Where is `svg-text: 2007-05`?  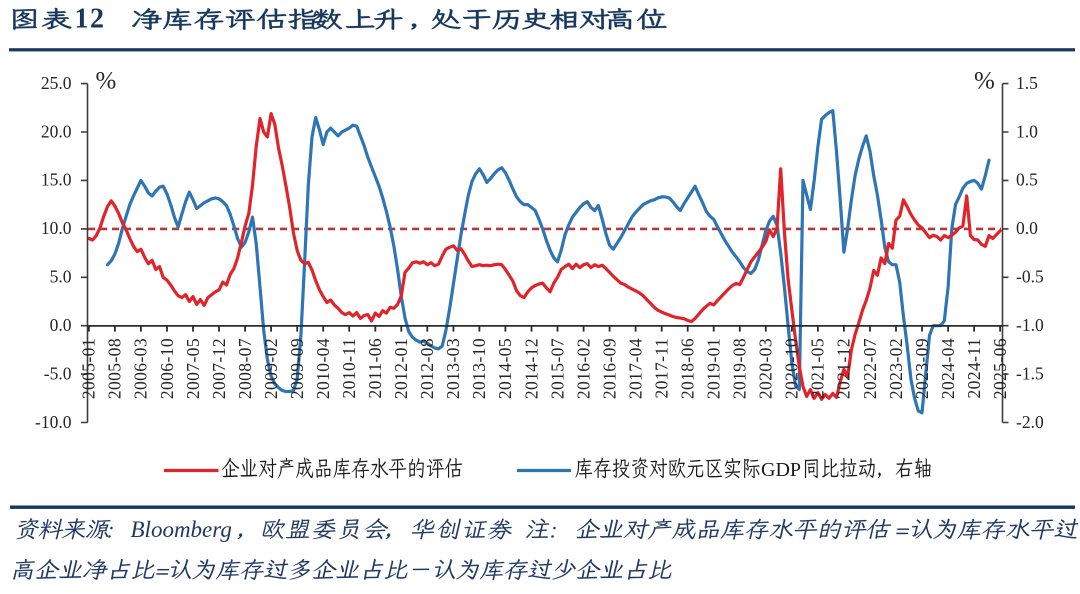 svg-text: 2007-05 is located at coordinates (193, 368).